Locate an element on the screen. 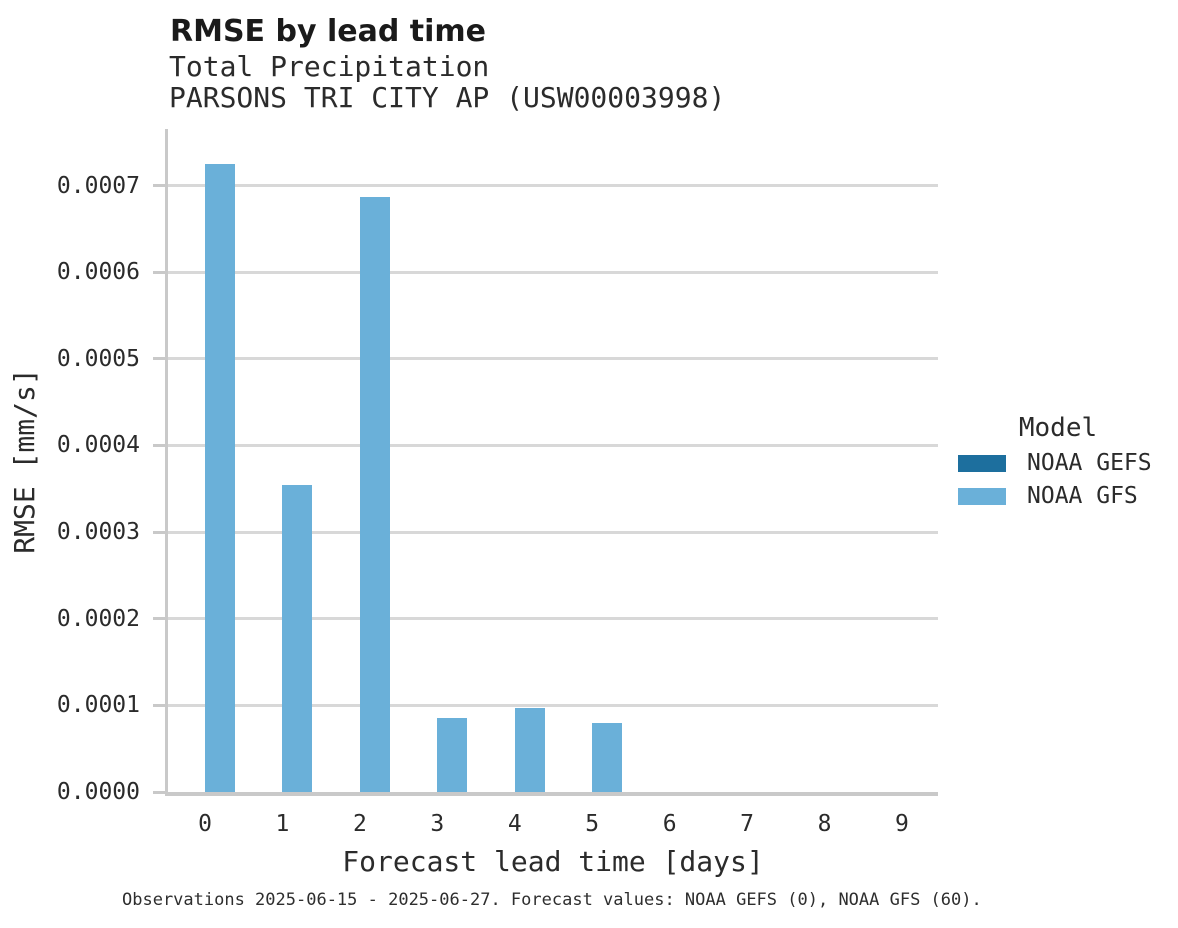  x-tick-label: 5 is located at coordinates (592, 824).